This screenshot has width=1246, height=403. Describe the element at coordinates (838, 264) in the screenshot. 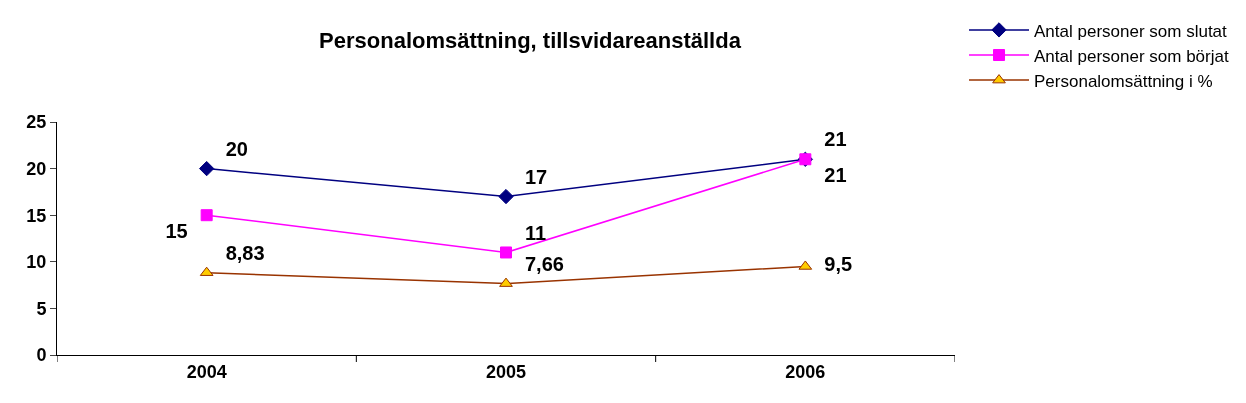

I see `data-label: 9,5` at that location.